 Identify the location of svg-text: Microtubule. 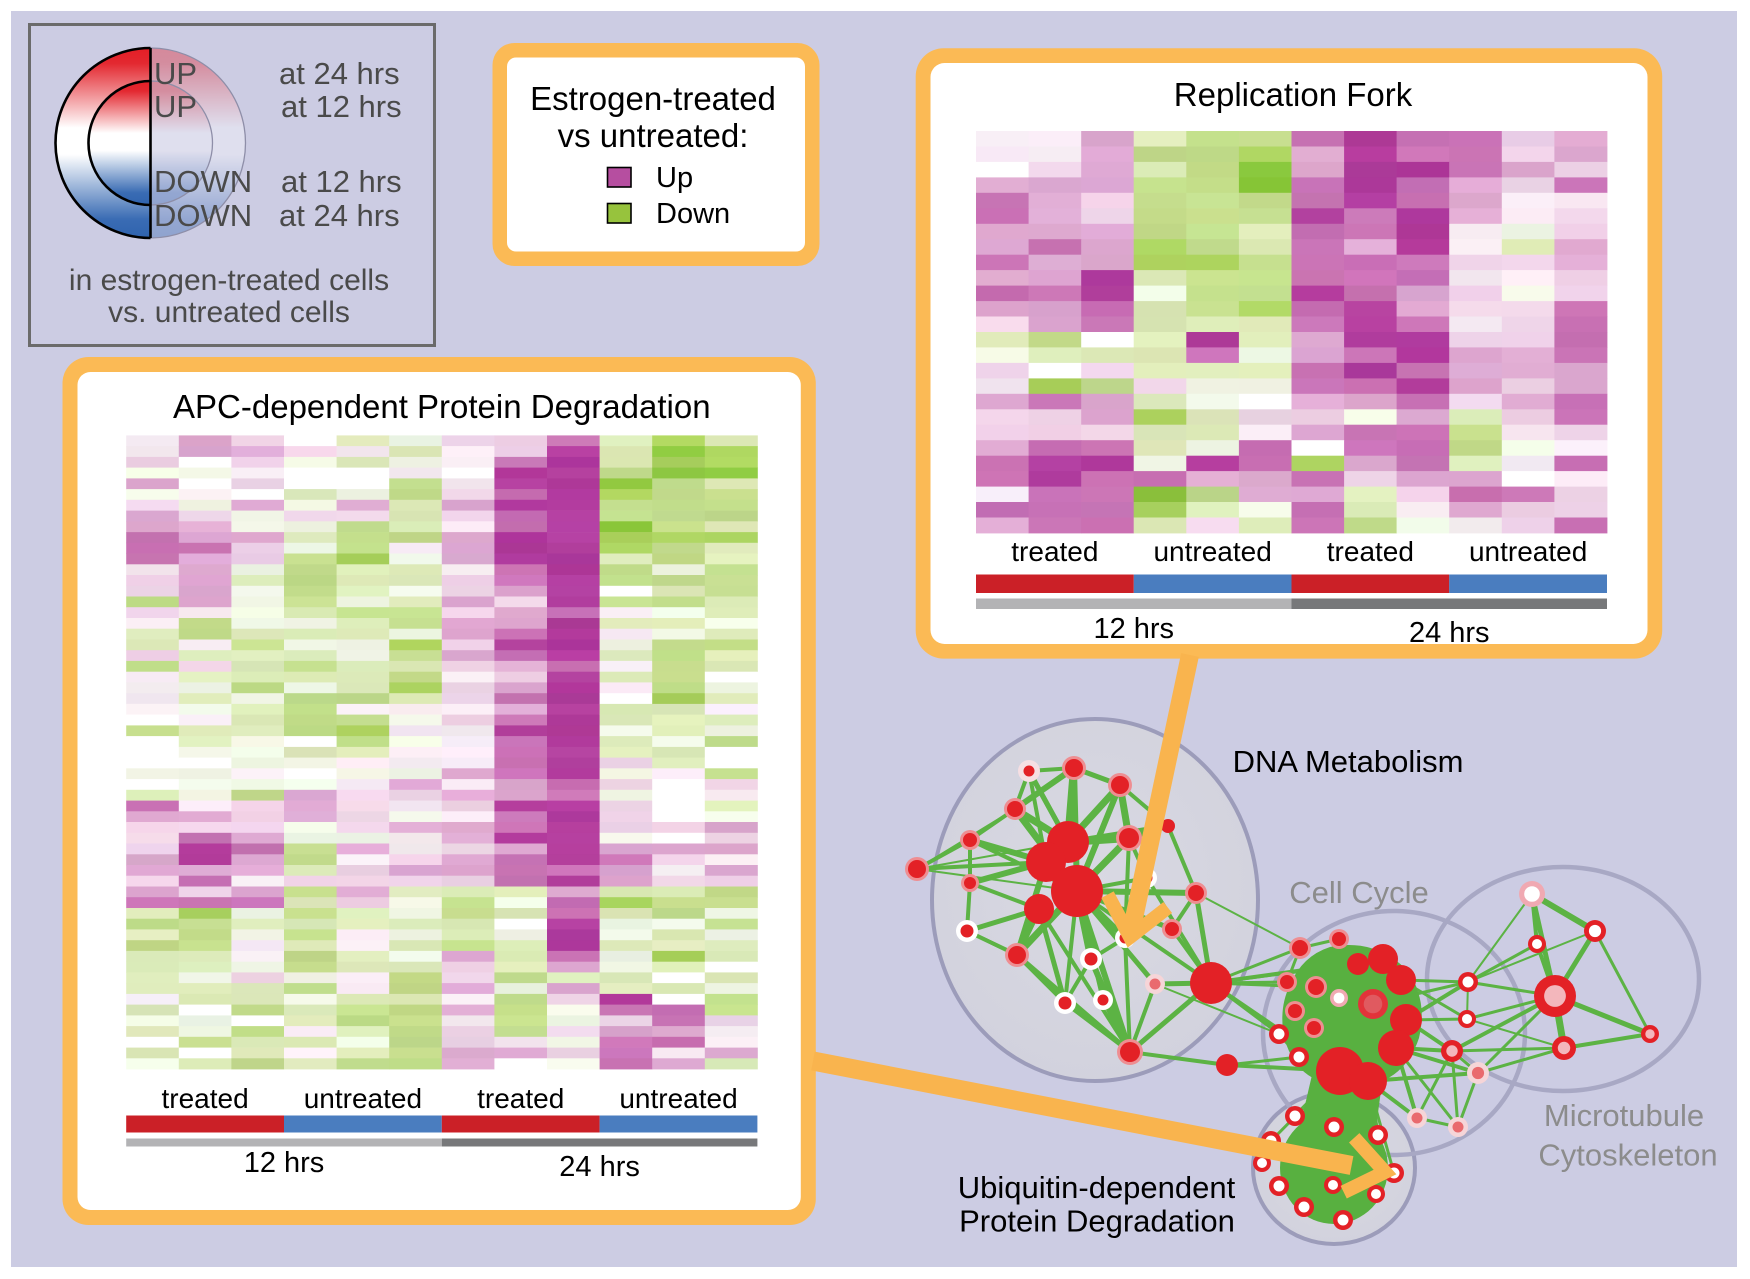
(1624, 1115).